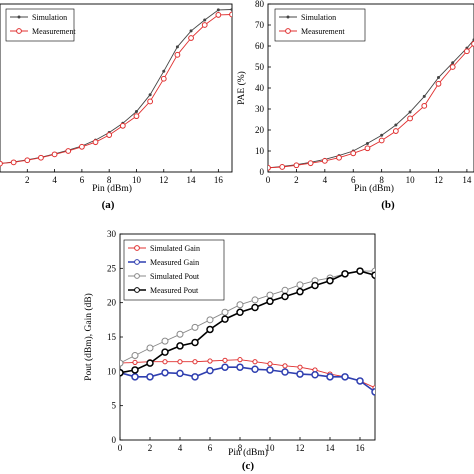  What do you see at coordinates (120, 448) in the screenshot?
I see `x-tick-label: 0` at bounding box center [120, 448].